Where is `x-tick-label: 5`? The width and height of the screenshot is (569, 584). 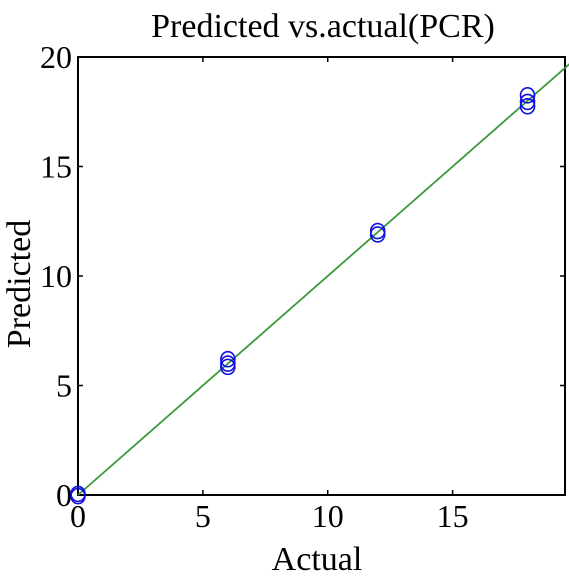
x-tick-label: 5 is located at coordinates (203, 516).